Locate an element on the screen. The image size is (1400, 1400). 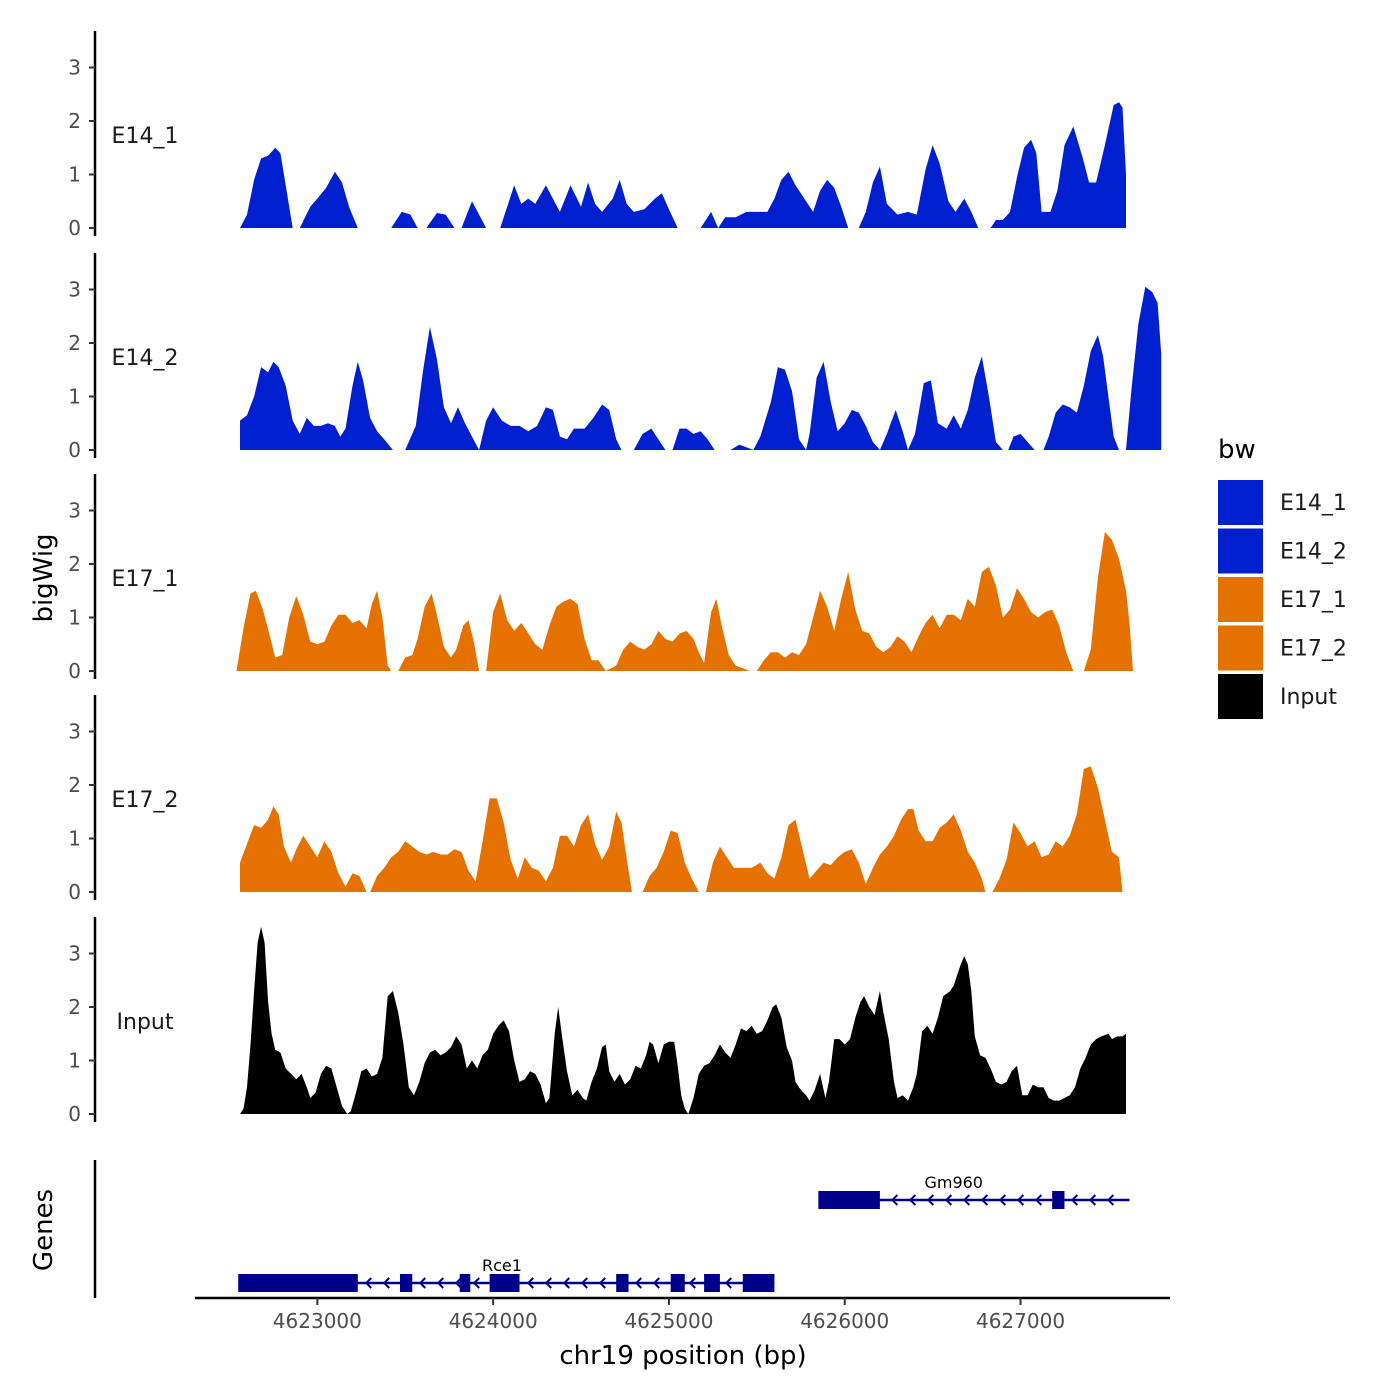
track-label: Input is located at coordinates (145, 1022).